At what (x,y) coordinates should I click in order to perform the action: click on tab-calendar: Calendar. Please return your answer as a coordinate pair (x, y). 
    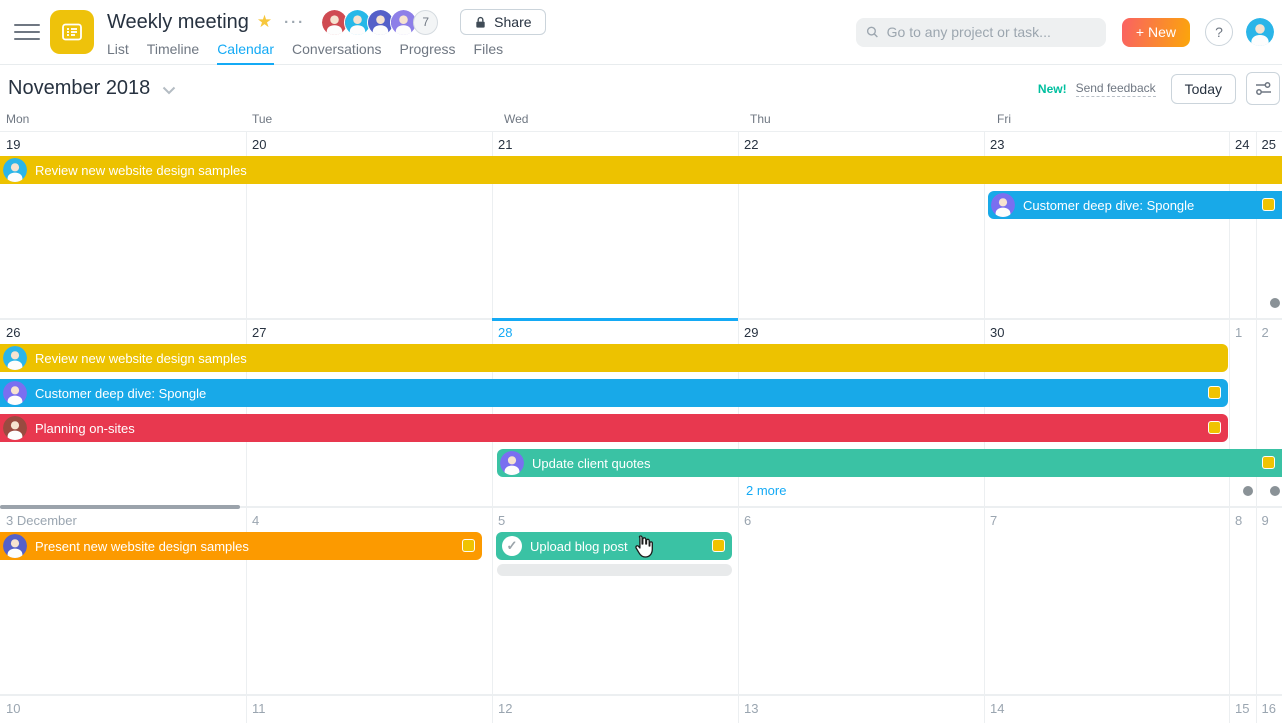
    Looking at the image, I should click on (246, 53).